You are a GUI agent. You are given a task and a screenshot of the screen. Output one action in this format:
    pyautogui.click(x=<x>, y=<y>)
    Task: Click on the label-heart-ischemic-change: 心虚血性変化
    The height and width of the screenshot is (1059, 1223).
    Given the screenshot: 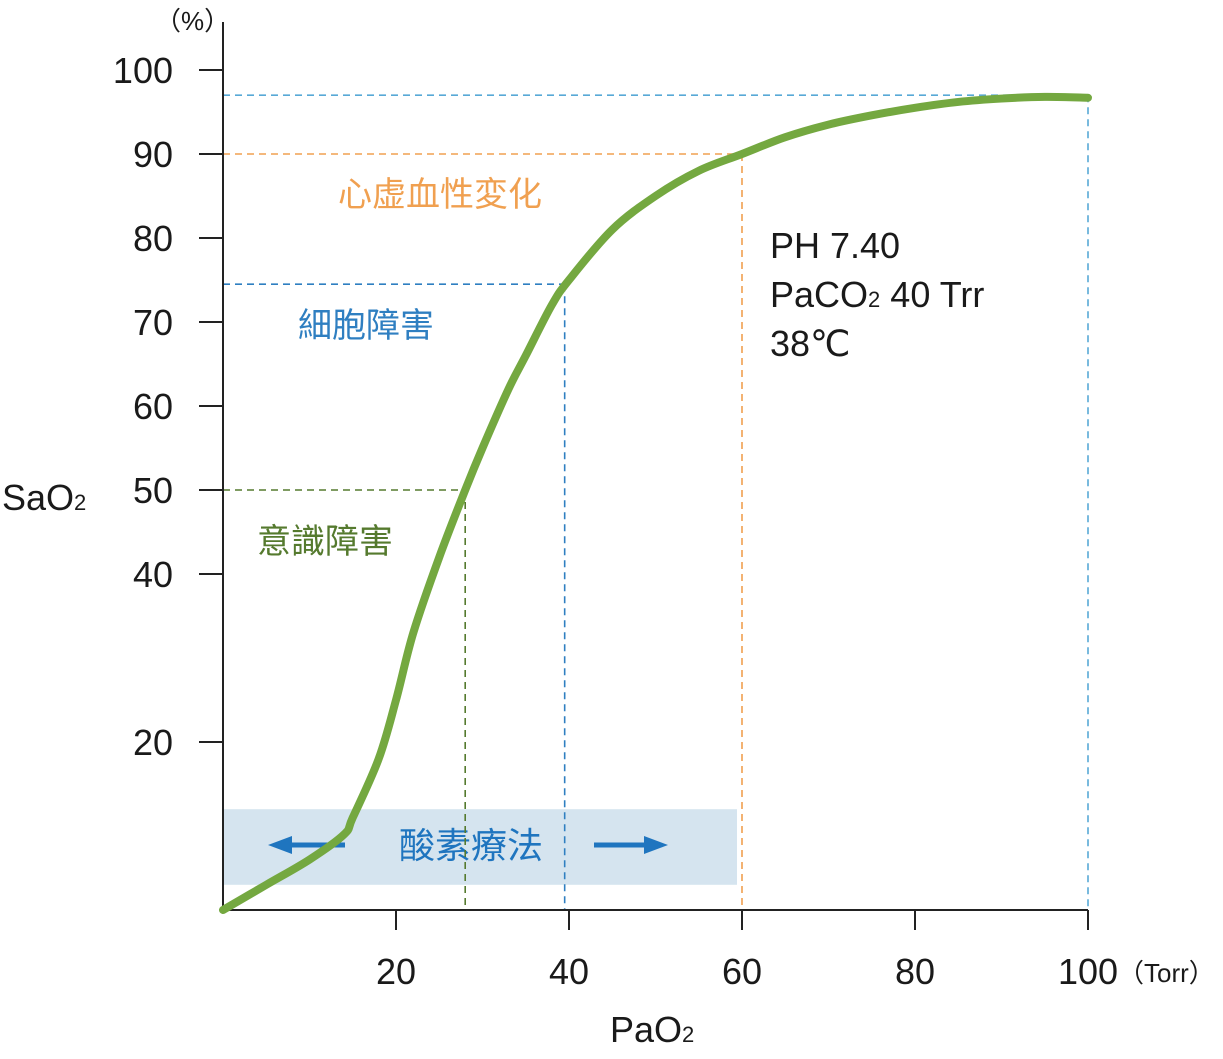 What is the action you would take?
    pyautogui.click(x=440, y=195)
    